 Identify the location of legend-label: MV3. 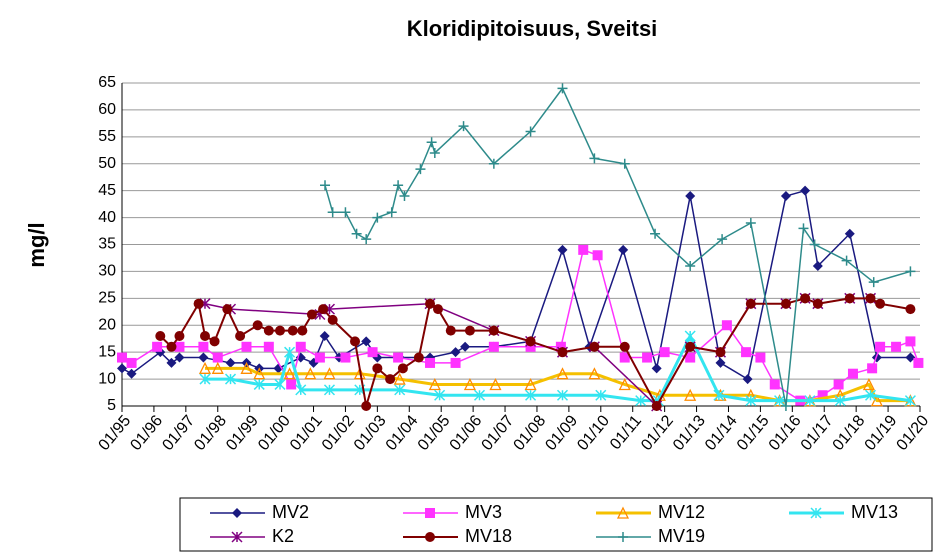
(483, 512).